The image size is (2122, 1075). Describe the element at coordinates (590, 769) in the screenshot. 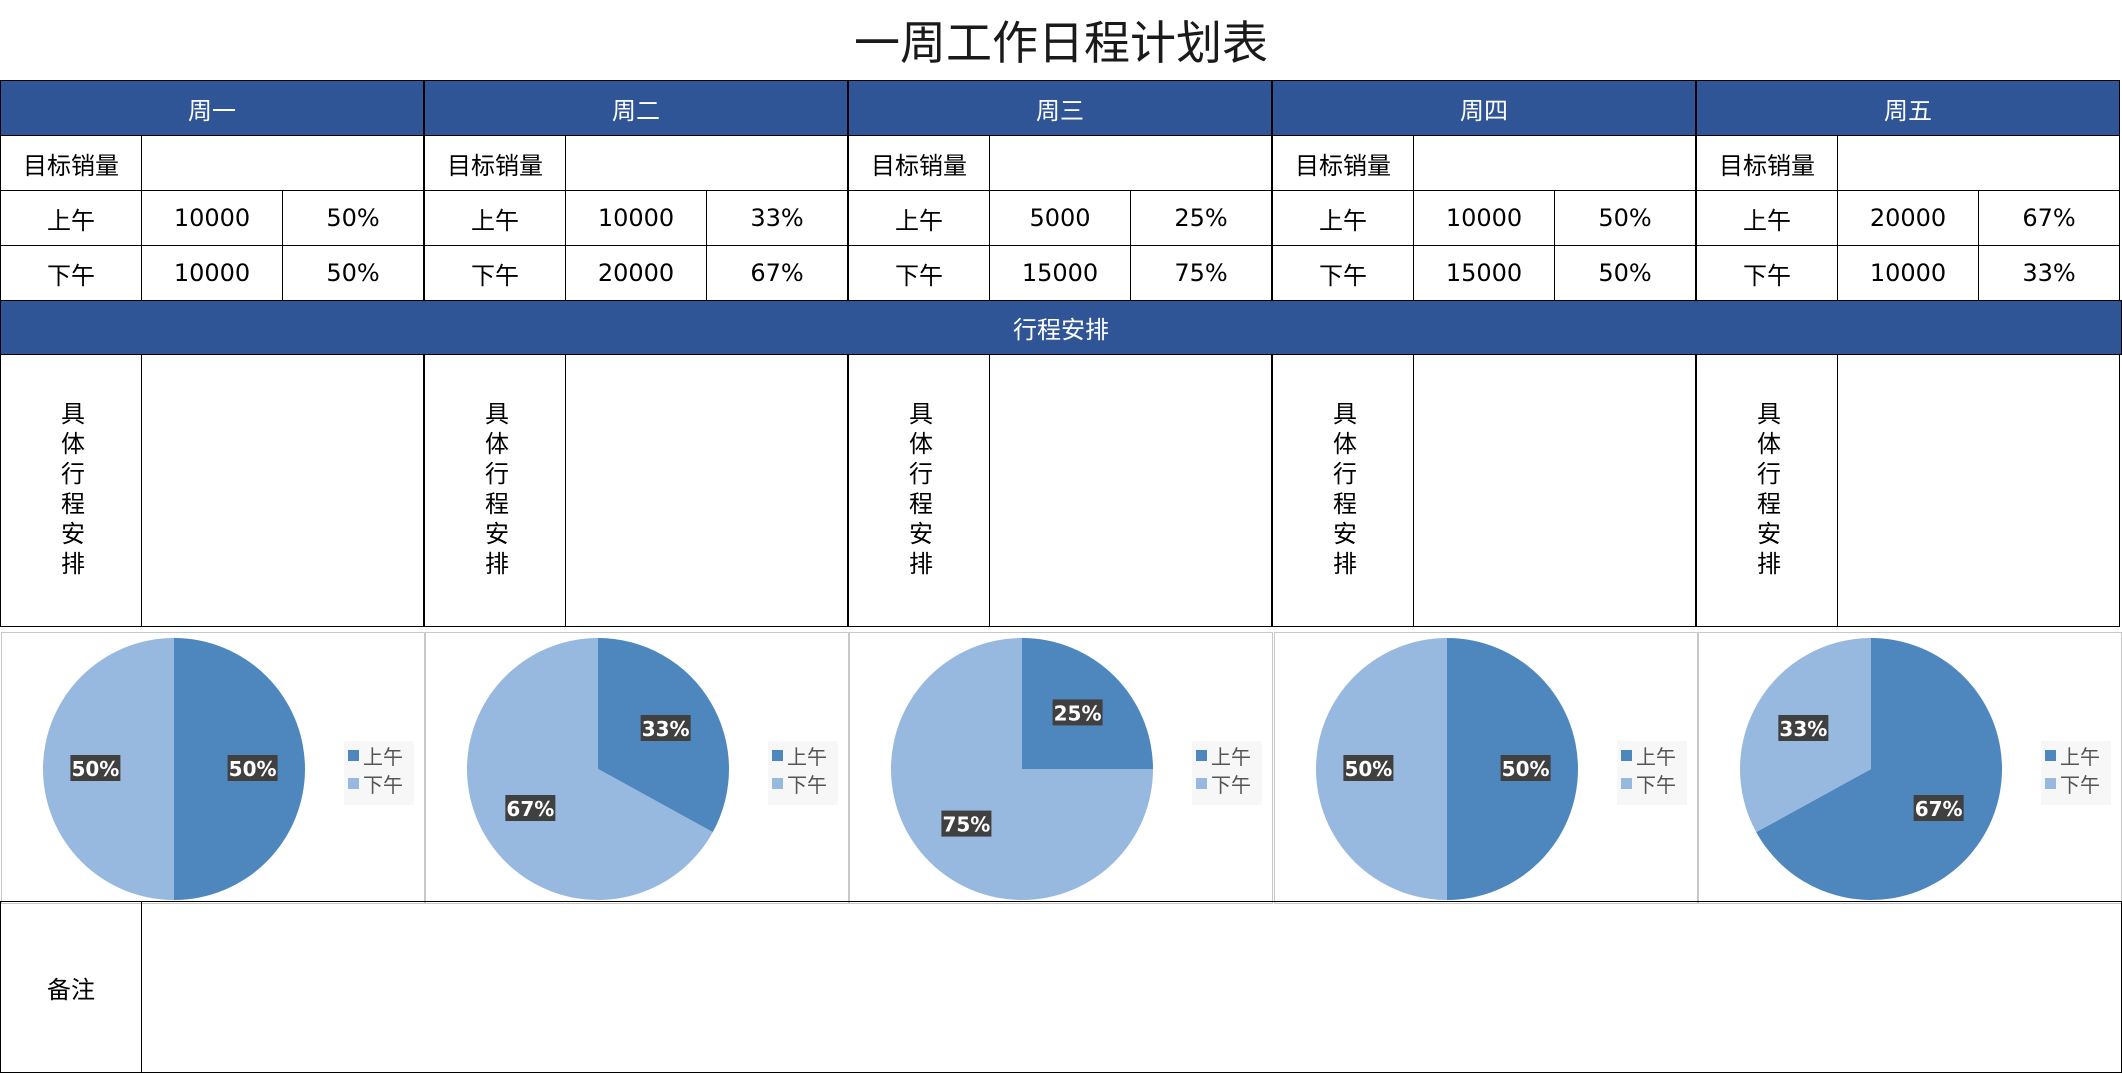

I see `pie-slice-pm` at that location.